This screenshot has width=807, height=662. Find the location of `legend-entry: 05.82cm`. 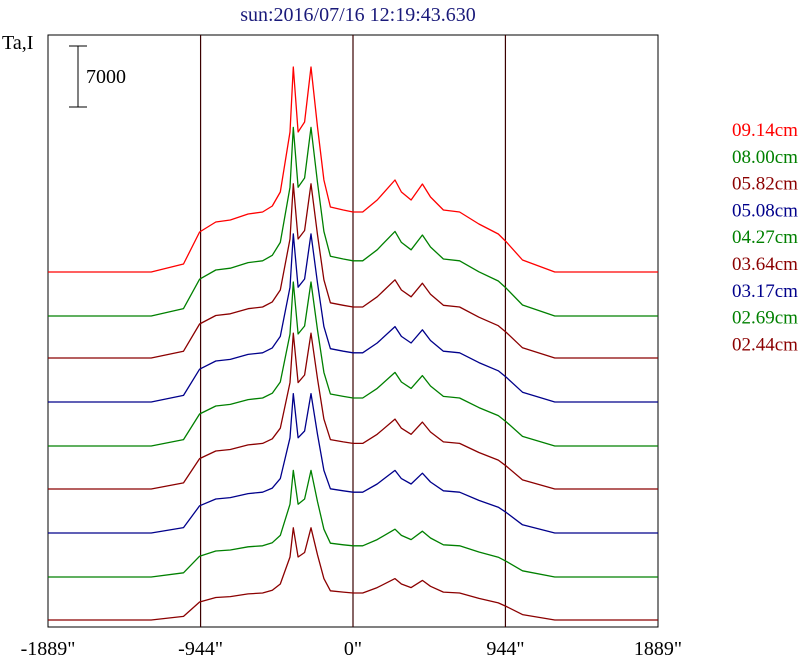

legend-entry: 05.82cm is located at coordinates (765, 184).